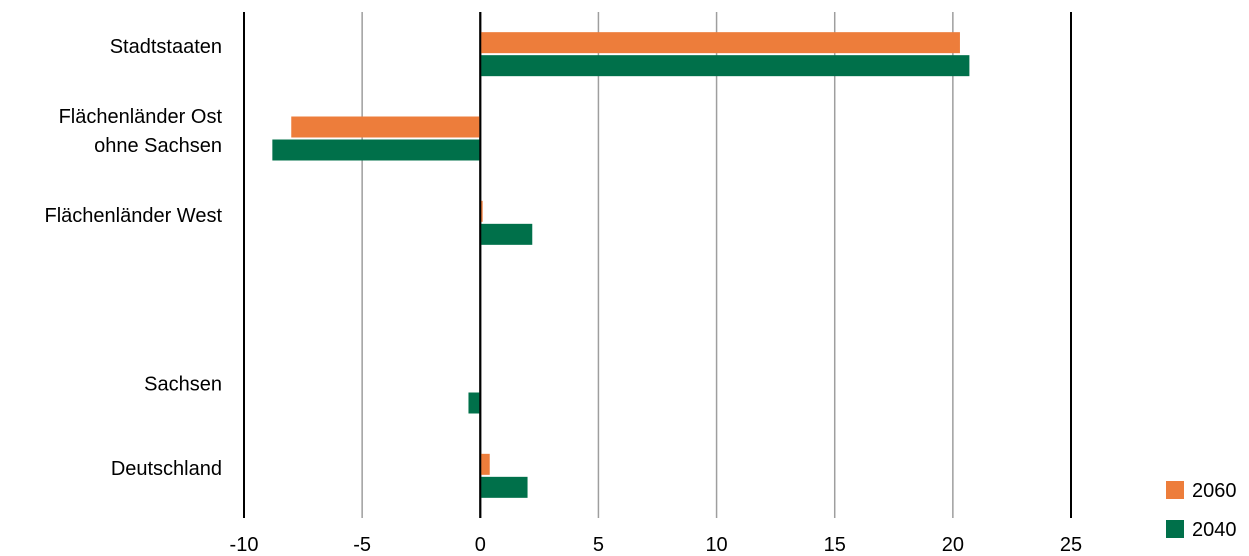  What do you see at coordinates (1175, 490) in the screenshot?
I see `legend-swatch-2060` at bounding box center [1175, 490].